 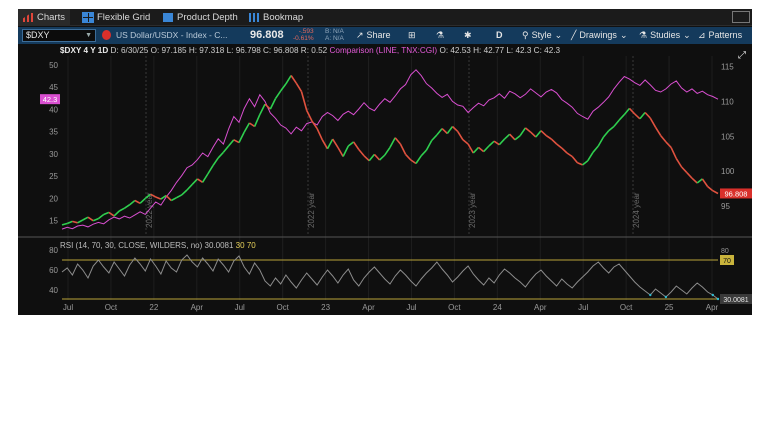 I want to click on expand-chart-icon: ⤢, so click(x=742, y=55).